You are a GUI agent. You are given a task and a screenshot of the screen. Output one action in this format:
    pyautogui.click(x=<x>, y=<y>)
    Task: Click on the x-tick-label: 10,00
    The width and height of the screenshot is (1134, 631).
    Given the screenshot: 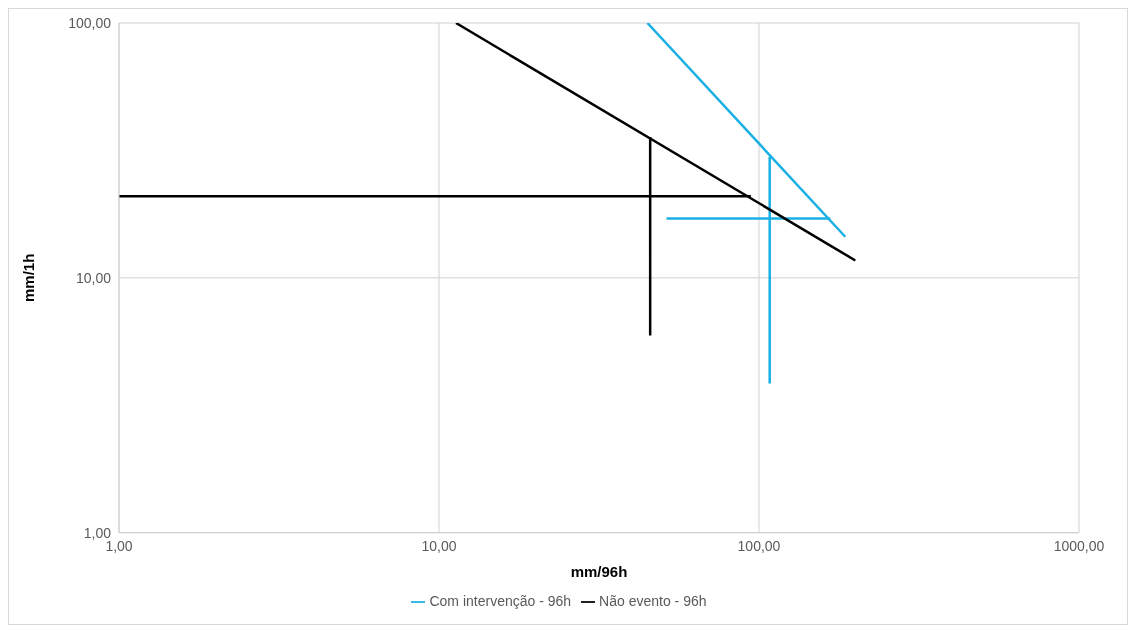 What is the action you would take?
    pyautogui.click(x=439, y=545)
    